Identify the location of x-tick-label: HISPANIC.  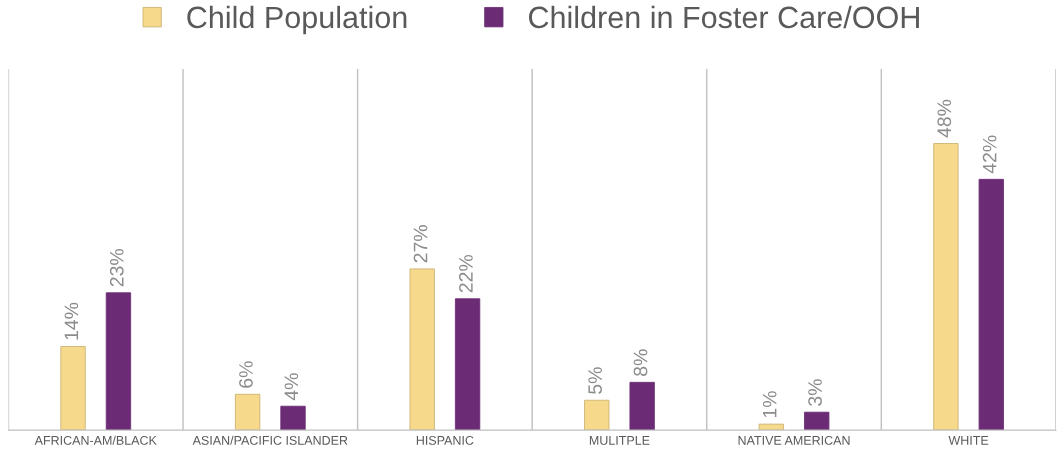
(445, 440).